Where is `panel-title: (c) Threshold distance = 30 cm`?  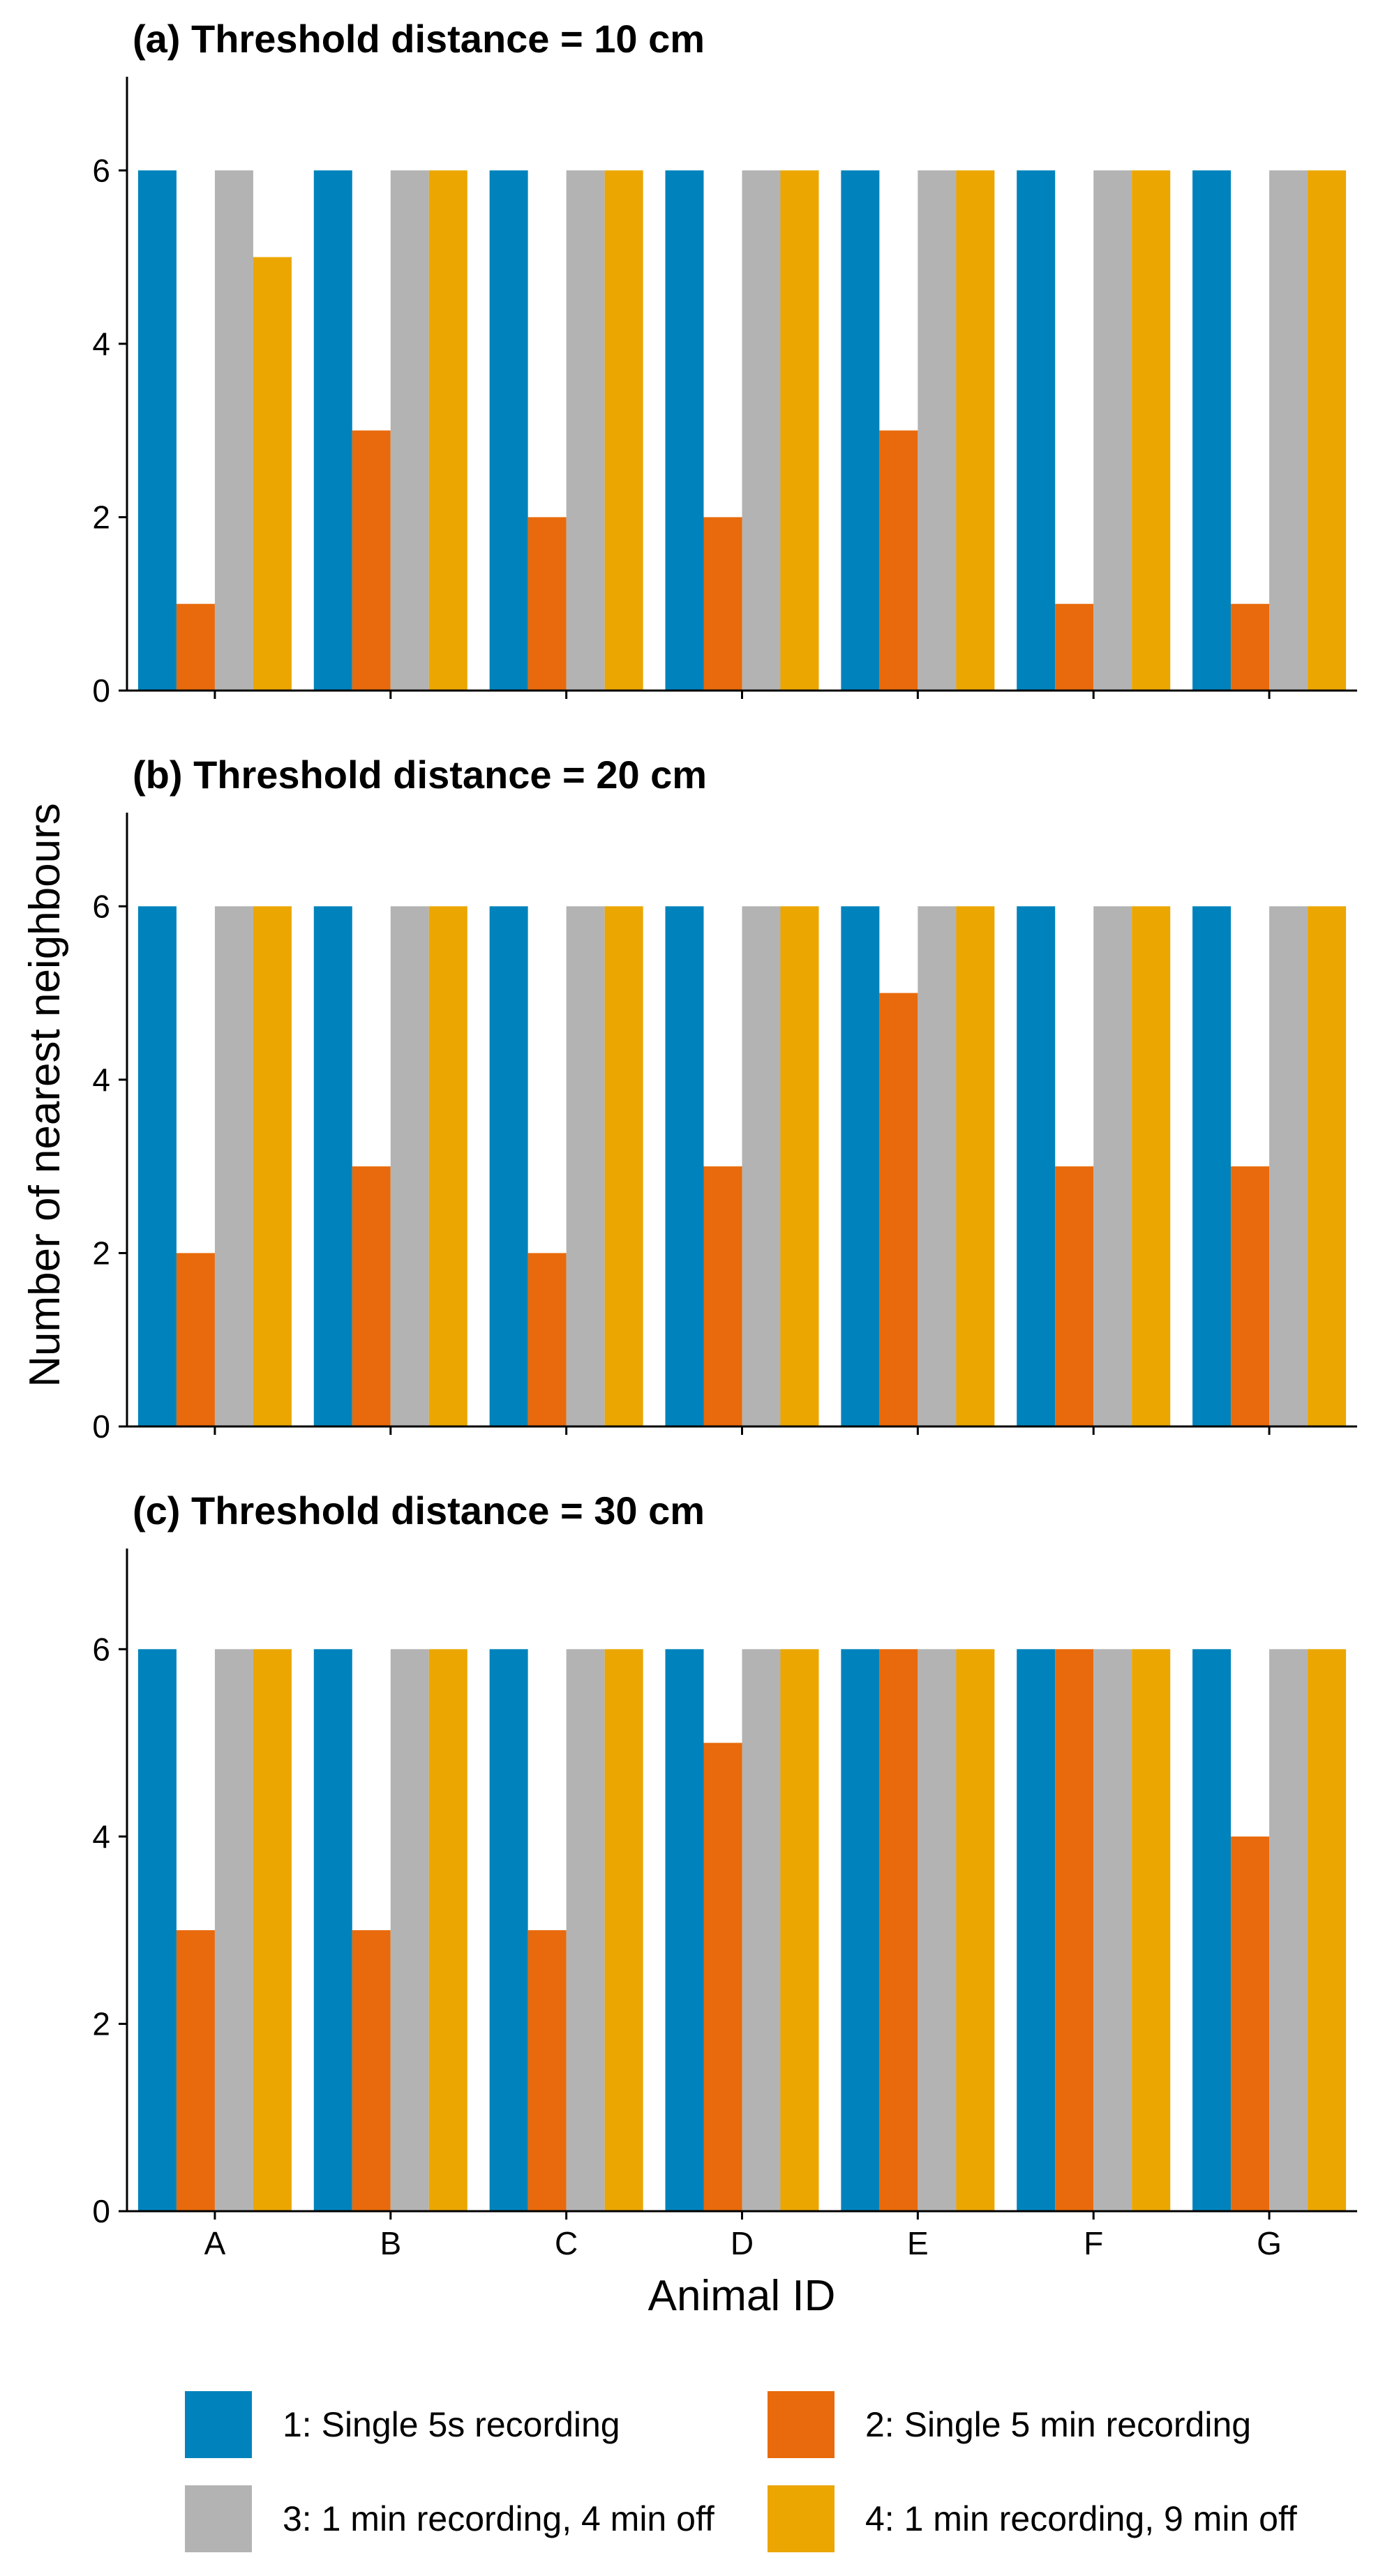 panel-title: (c) Threshold distance = 30 cm is located at coordinates (419, 1510).